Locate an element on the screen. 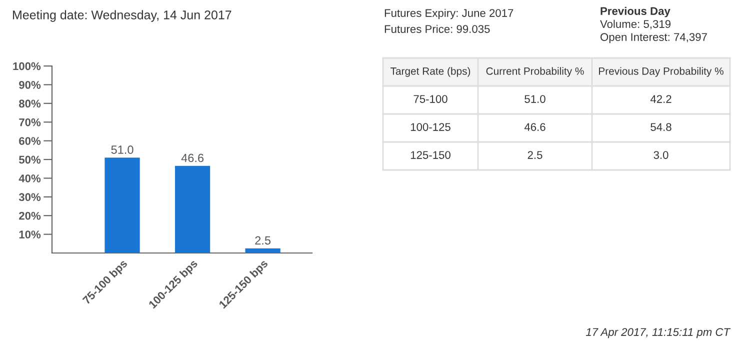 Image resolution: width=744 pixels, height=346 pixels. text: Volume: 5,319 is located at coordinates (635, 25).